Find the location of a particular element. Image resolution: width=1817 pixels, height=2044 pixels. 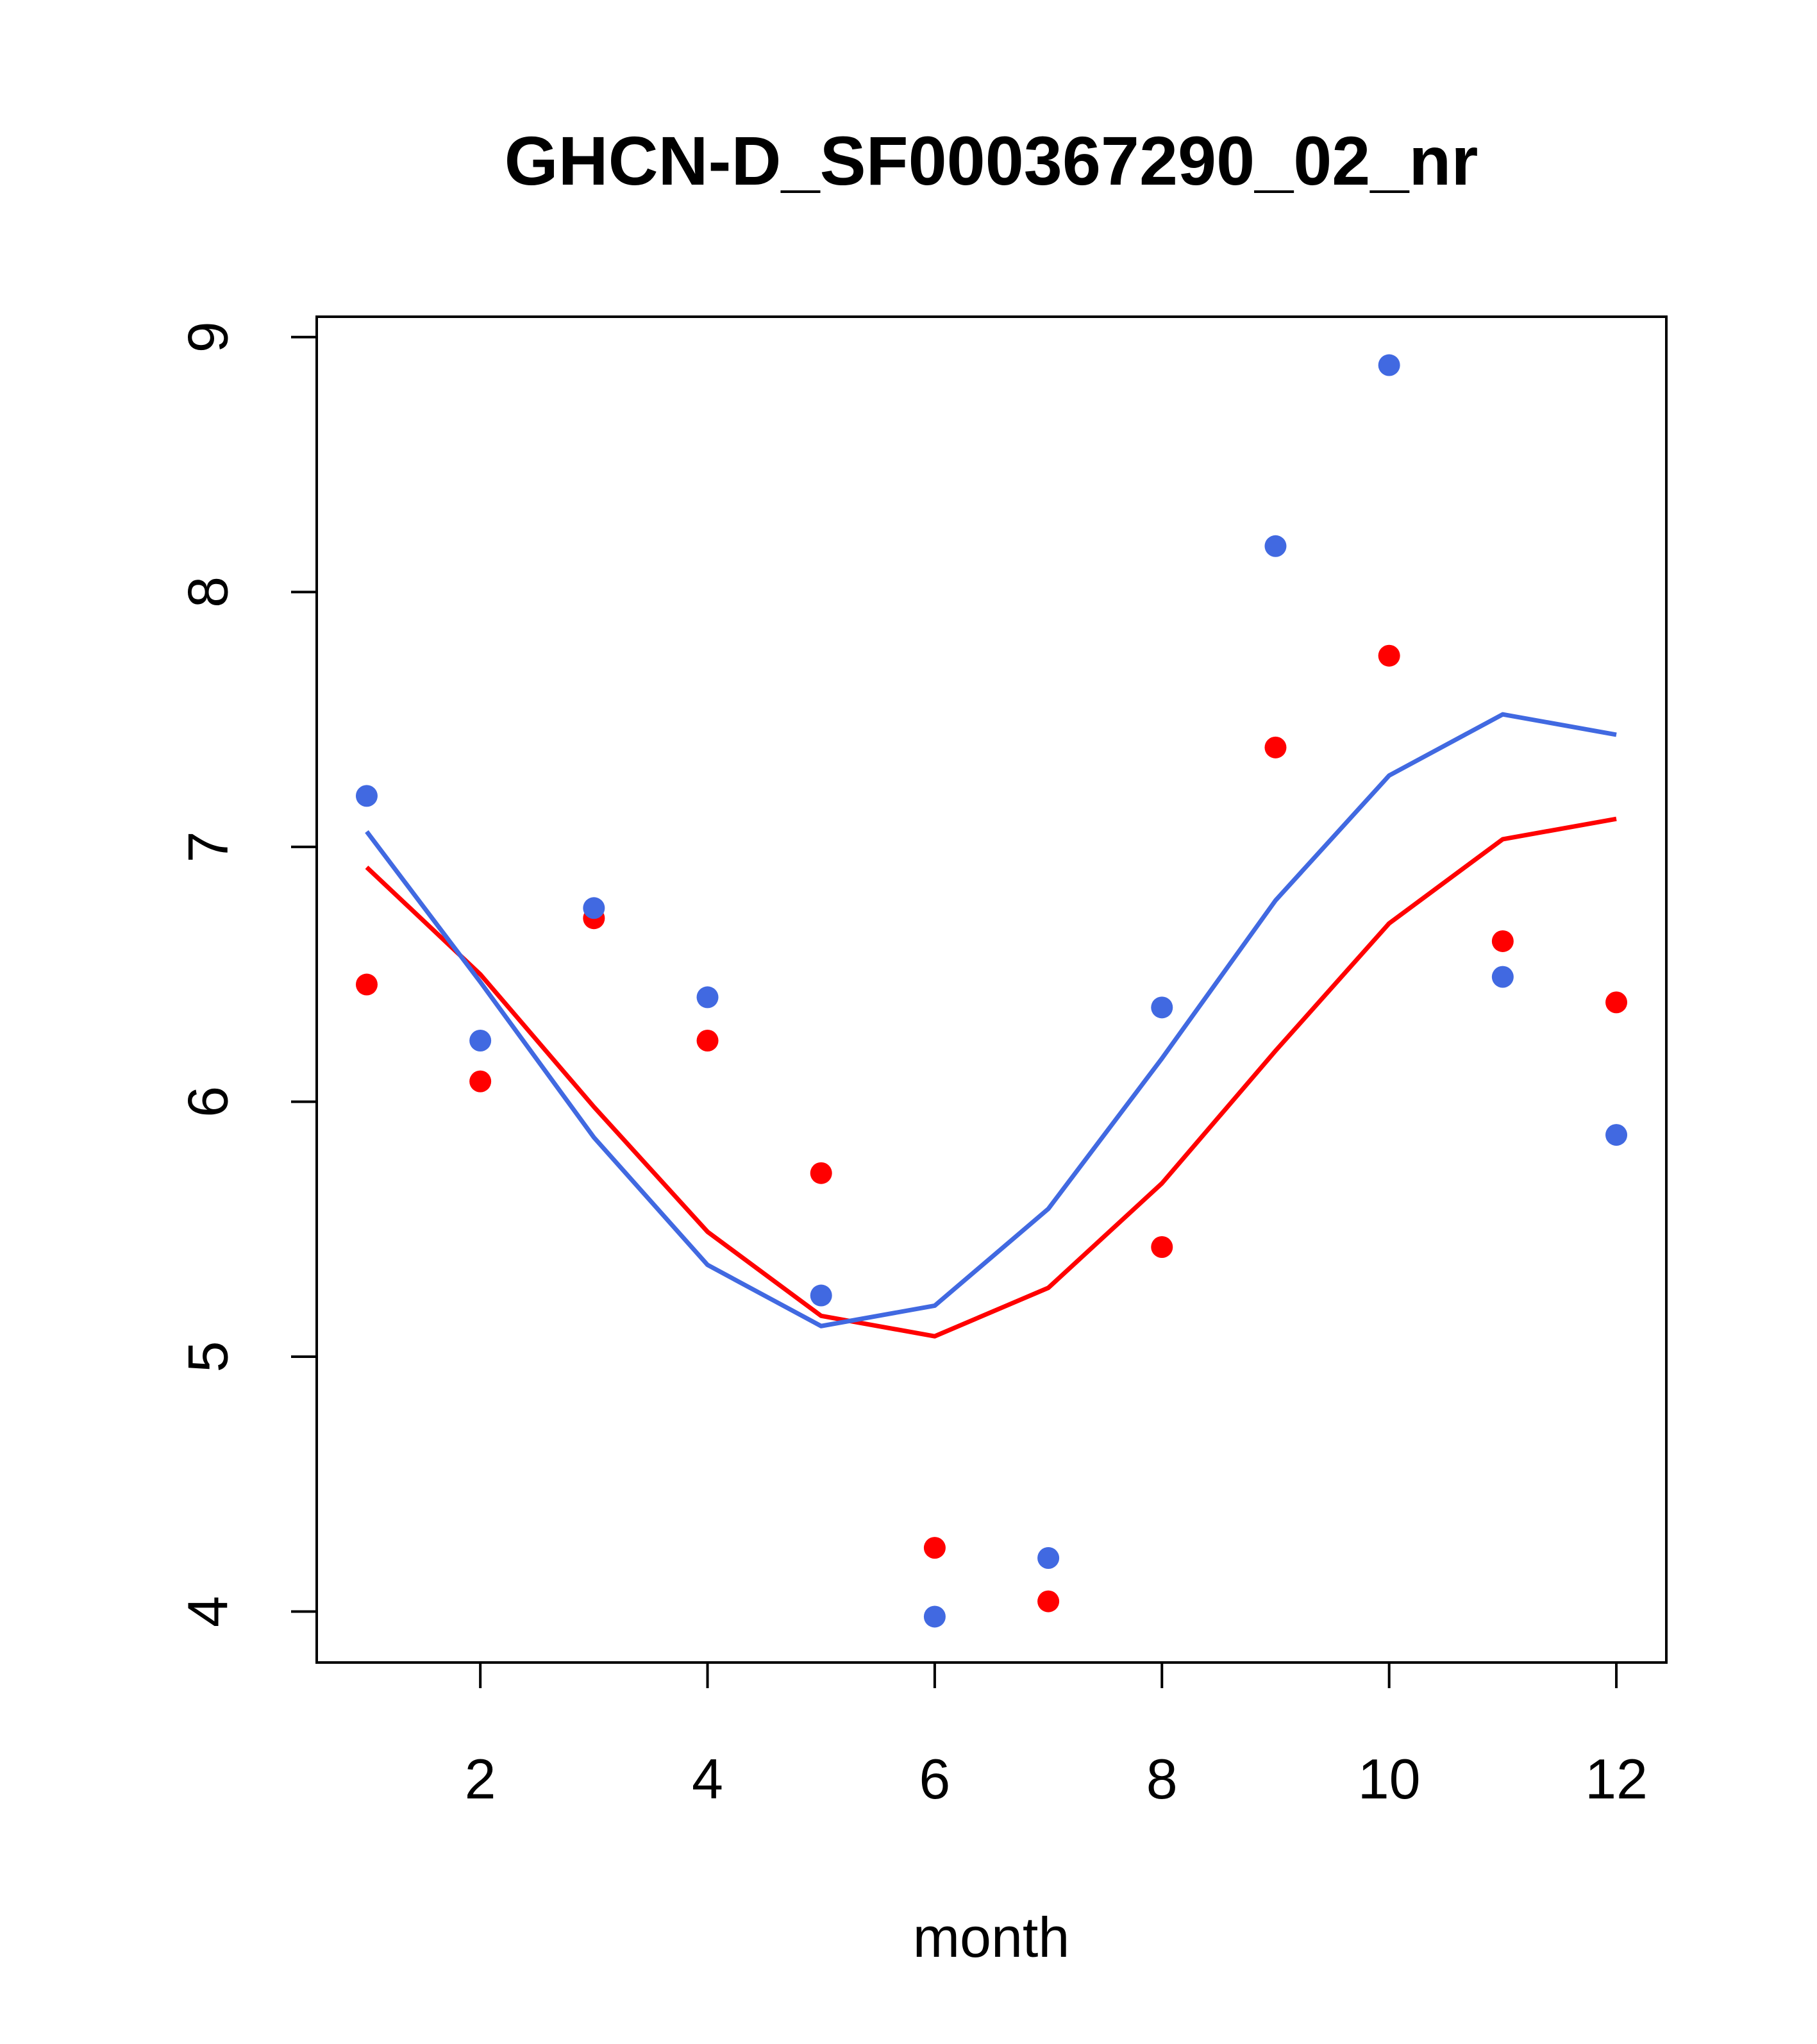

x-tick-label: 12 is located at coordinates (1616, 1779).